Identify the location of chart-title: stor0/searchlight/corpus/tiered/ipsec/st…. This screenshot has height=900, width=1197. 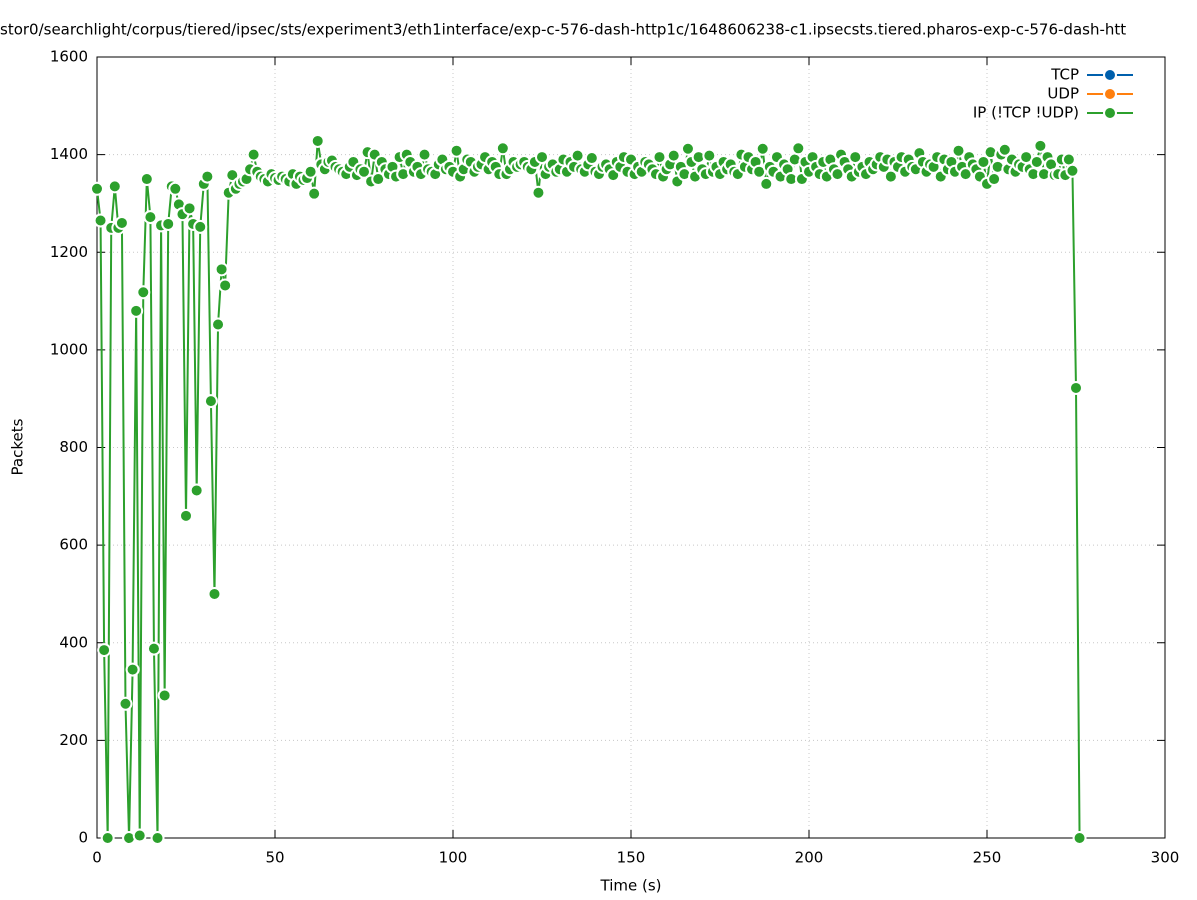
(563, 30).